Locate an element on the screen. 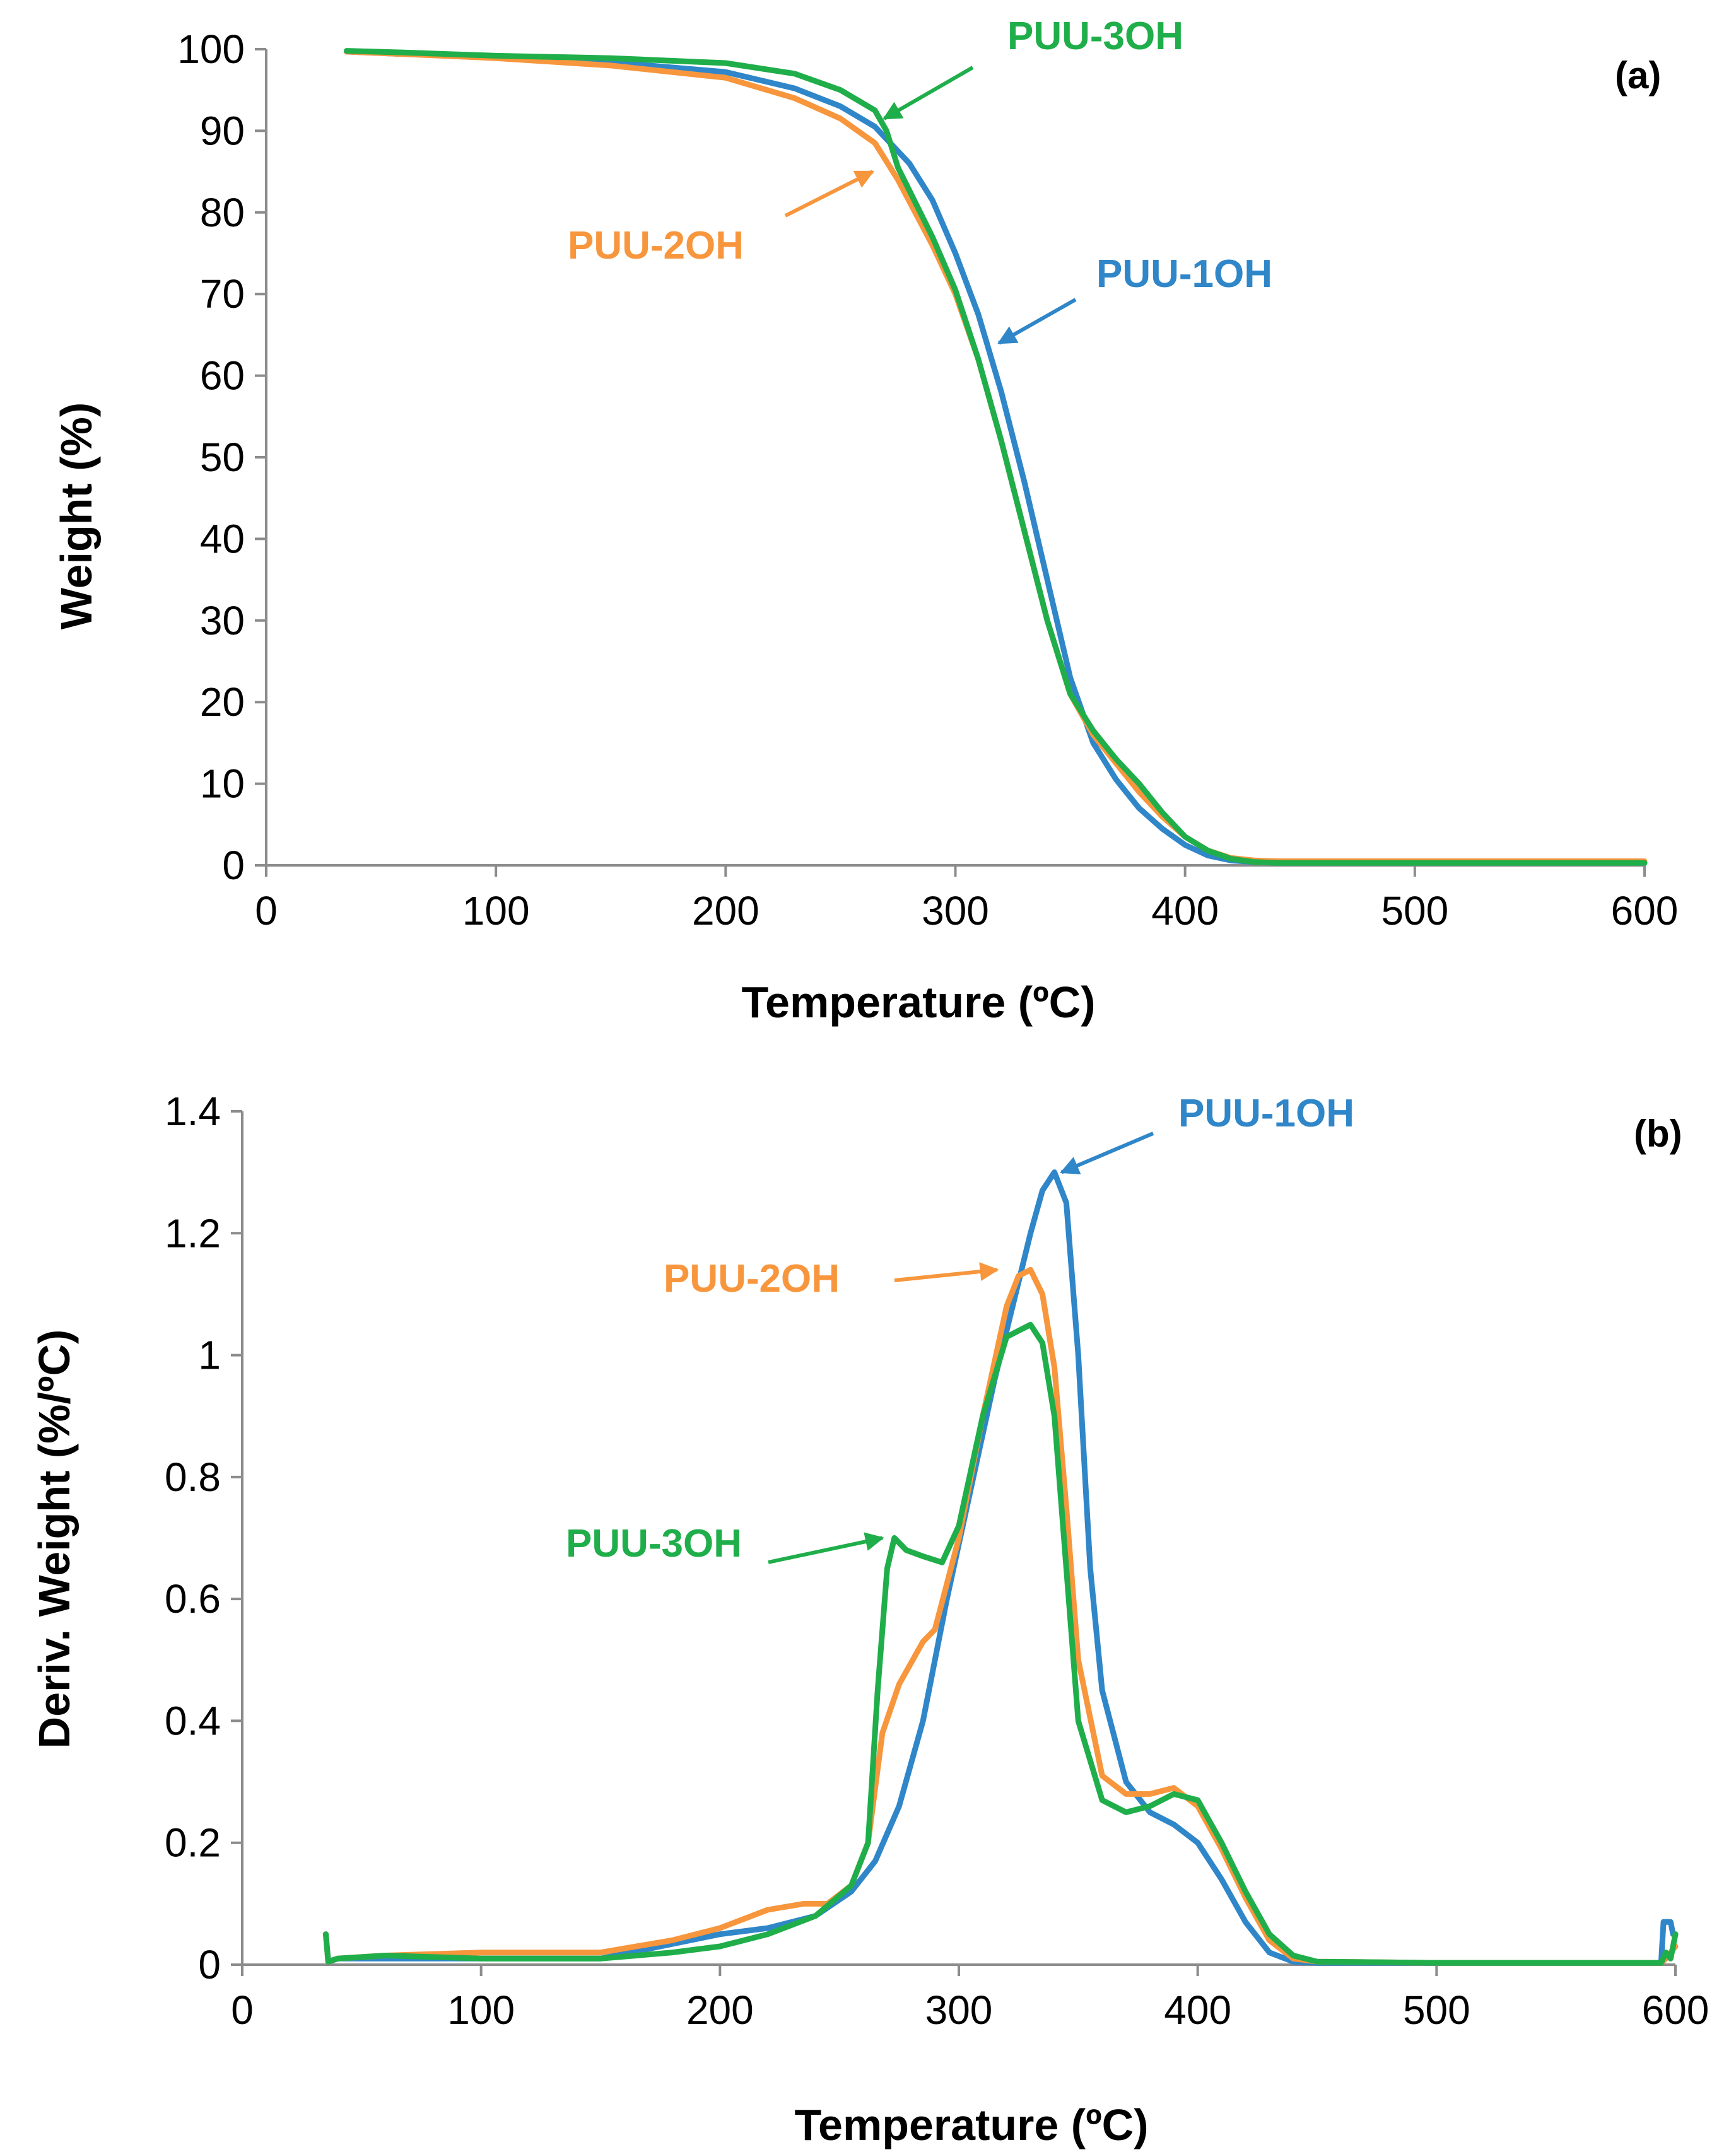  panel-a-x-tick-label: 300 is located at coordinates (955, 910).